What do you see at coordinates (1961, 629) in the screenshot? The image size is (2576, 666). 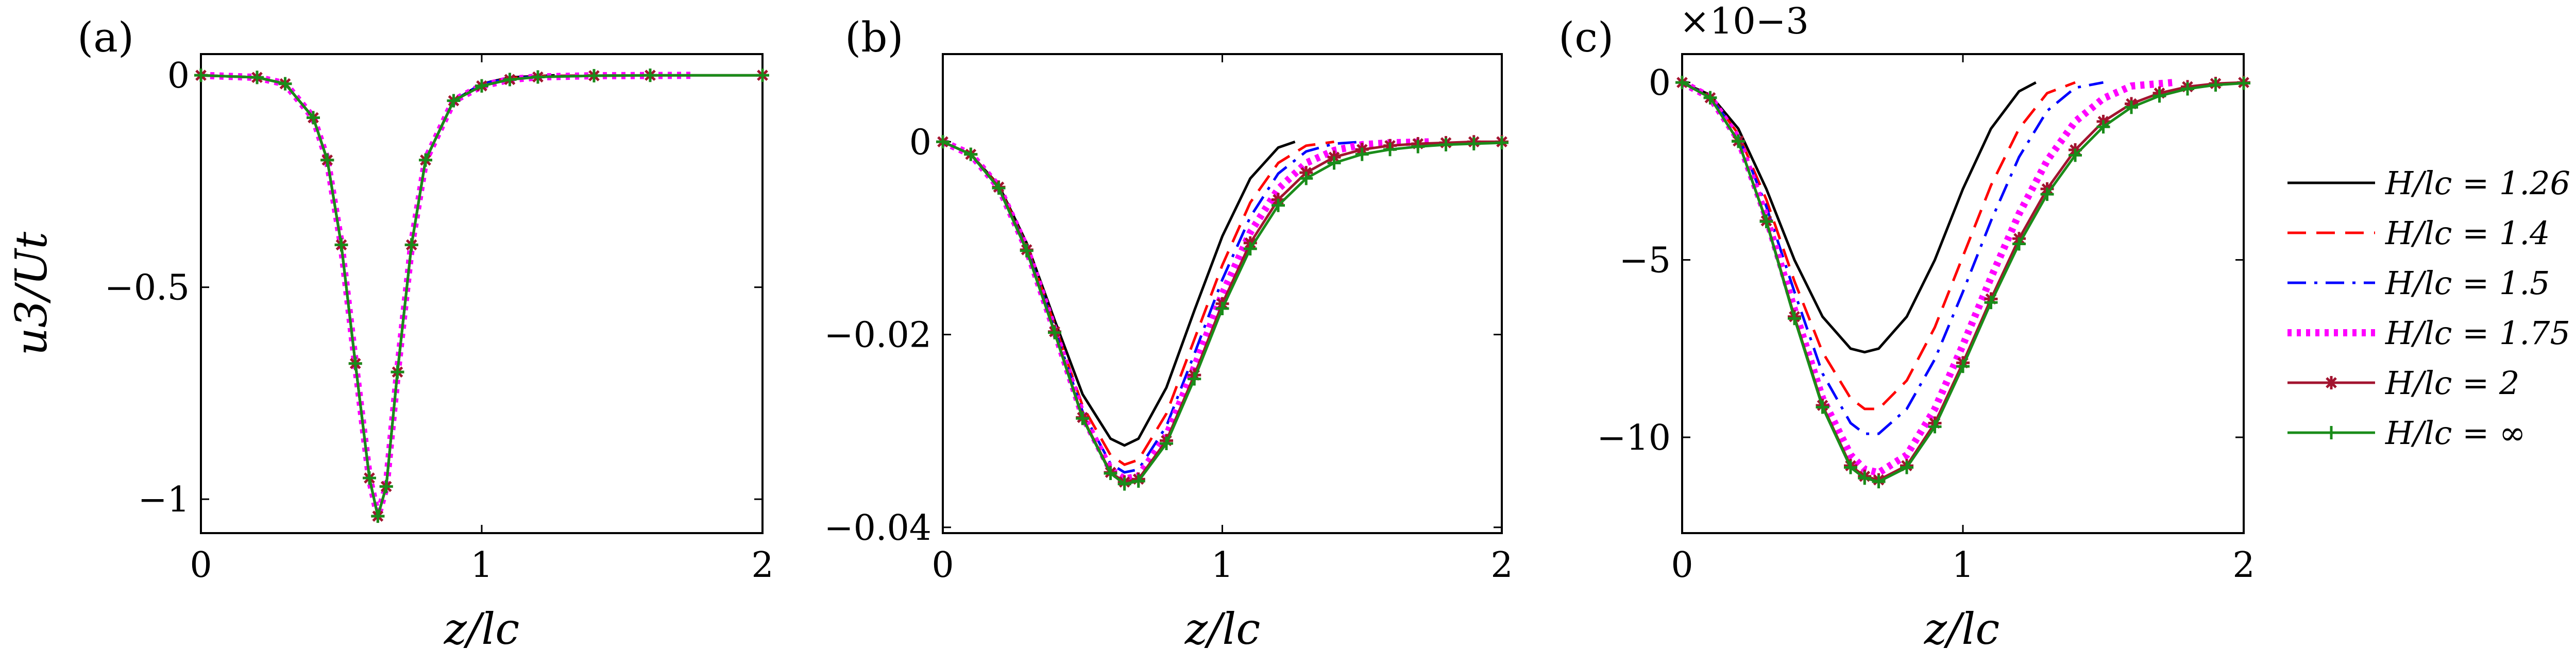 I see `x-axis-label-c: z/lc` at bounding box center [1961, 629].